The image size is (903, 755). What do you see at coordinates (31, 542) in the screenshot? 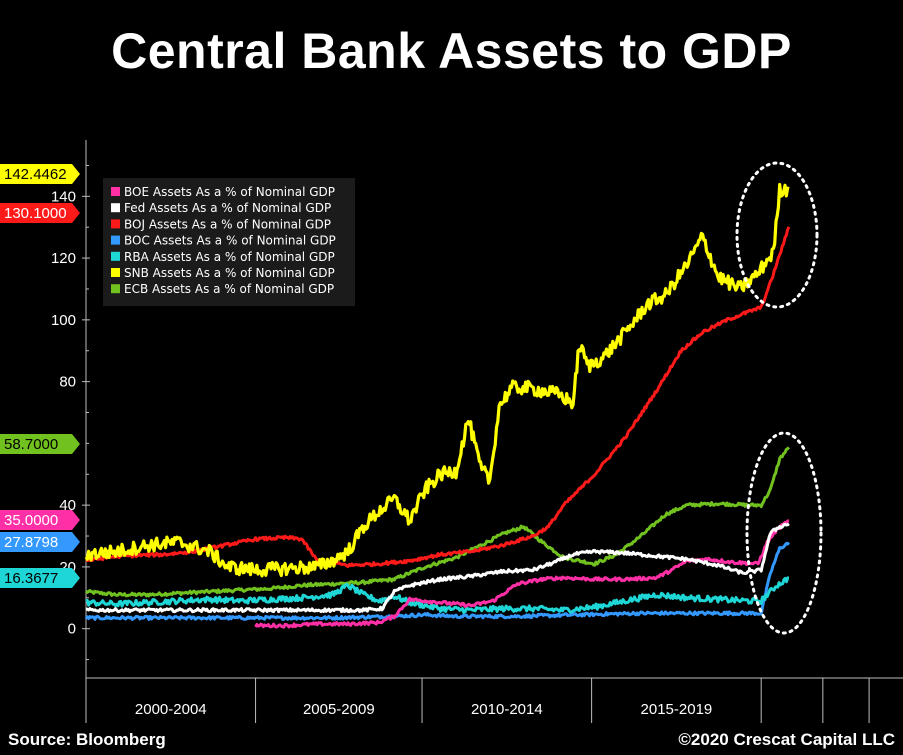
I see `last-value-label: 27.8798` at bounding box center [31, 542].